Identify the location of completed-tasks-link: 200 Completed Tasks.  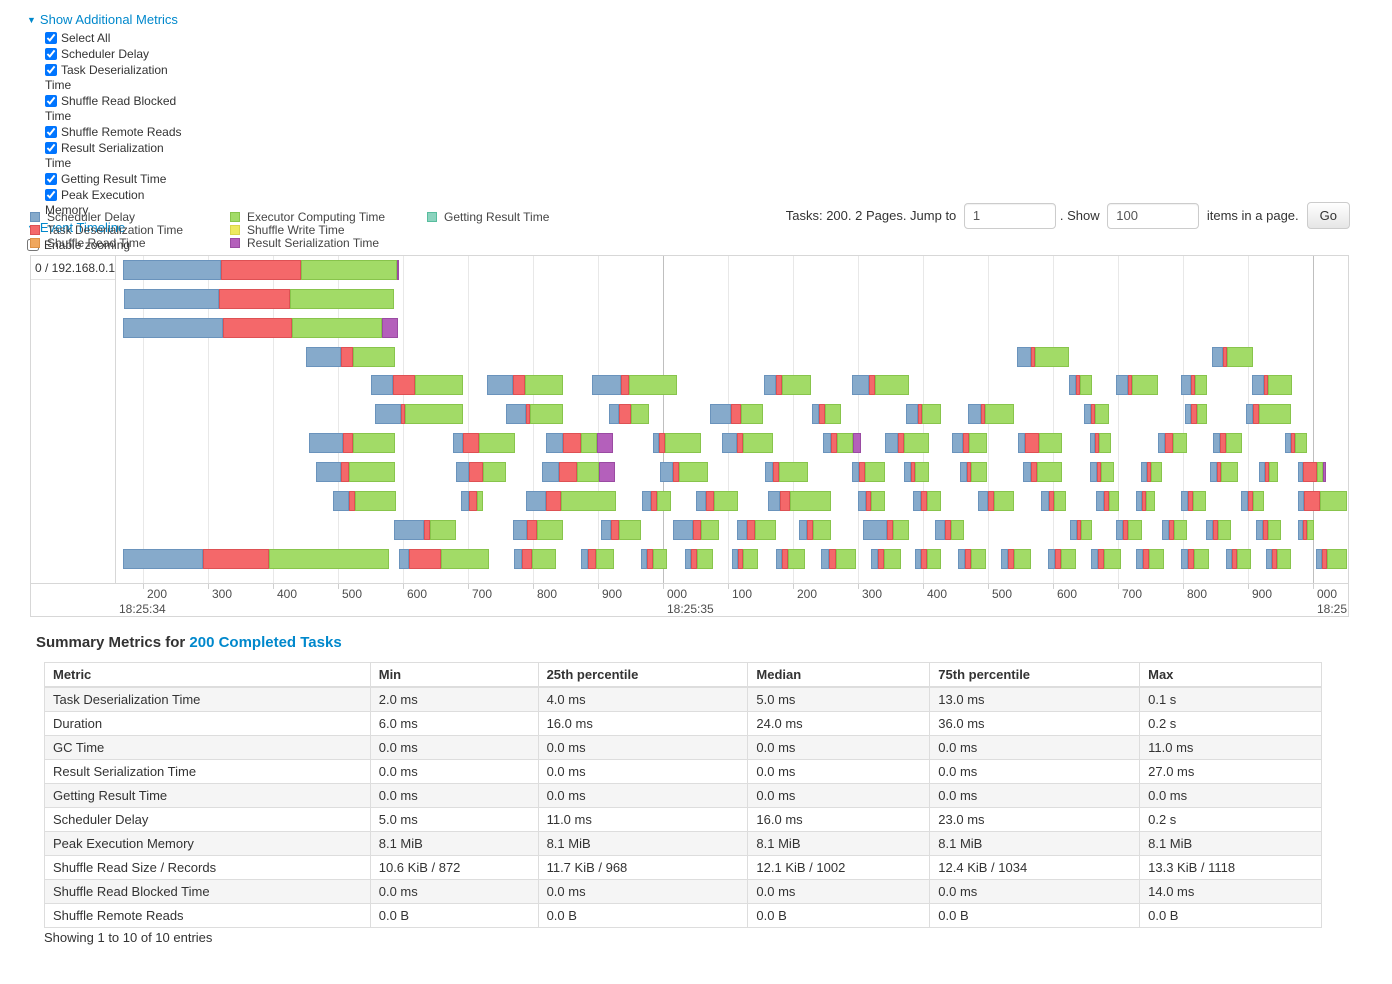
(265, 642).